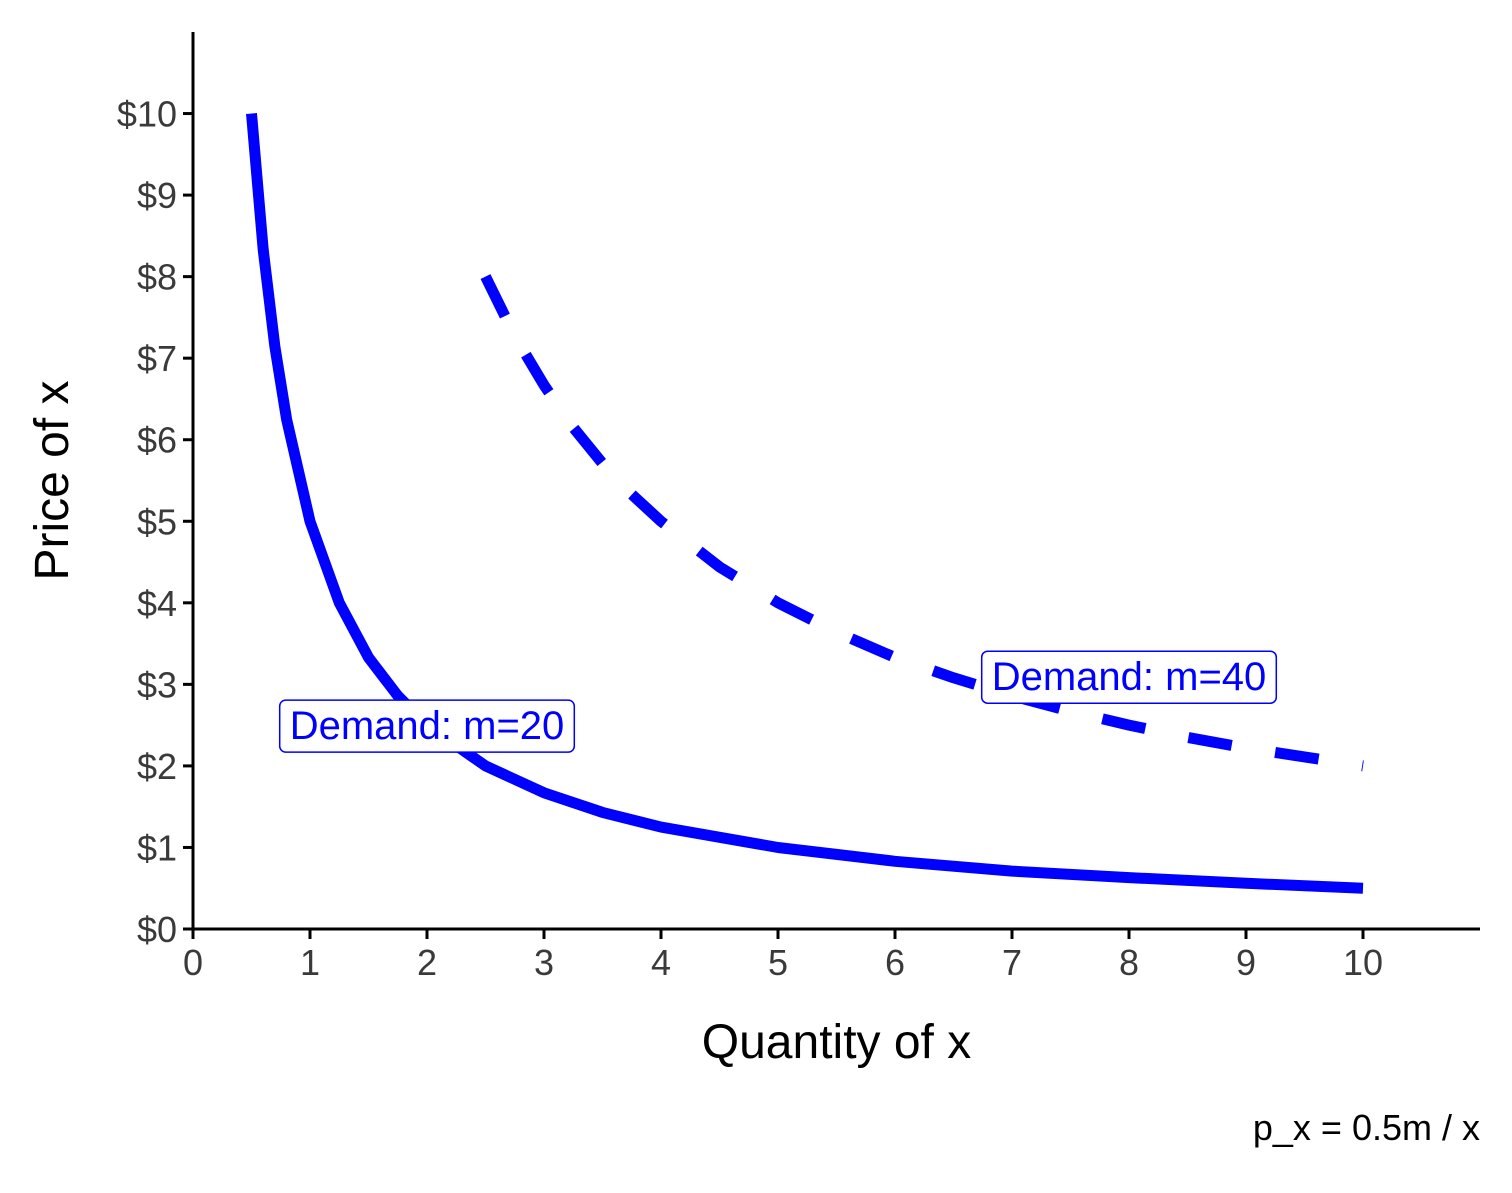  I want to click on y-tick-label: $7, so click(157, 358).